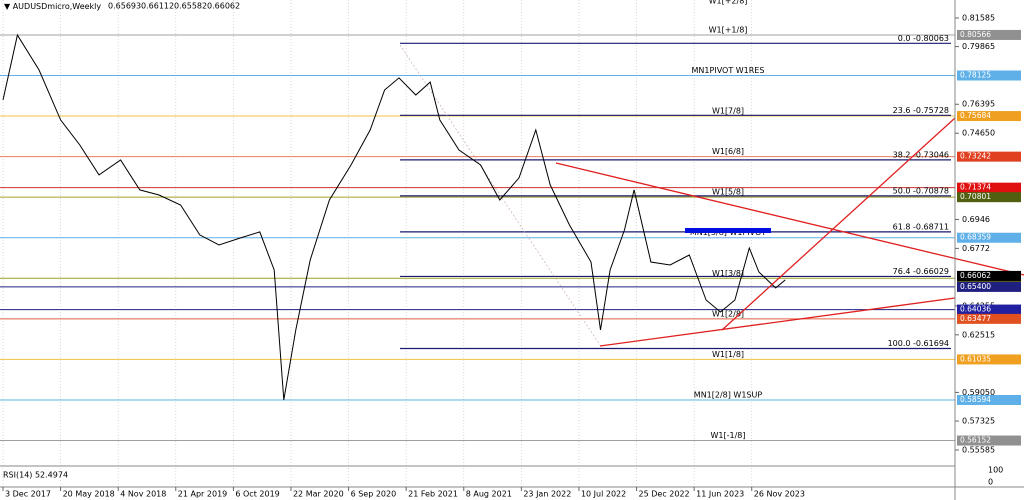 The height and width of the screenshot is (500, 1024). What do you see at coordinates (664, 494) in the screenshot?
I see `x-tick-label: 25 Dec 2022` at bounding box center [664, 494].